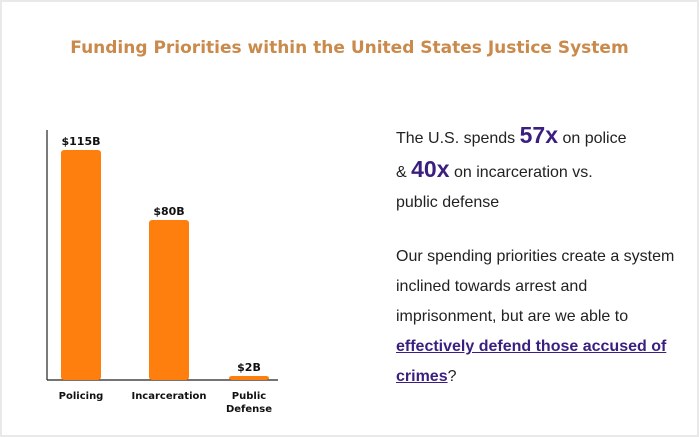 This screenshot has width=699, height=437. What do you see at coordinates (430, 169) in the screenshot?
I see `incarceration-multiple: 40x` at bounding box center [430, 169].